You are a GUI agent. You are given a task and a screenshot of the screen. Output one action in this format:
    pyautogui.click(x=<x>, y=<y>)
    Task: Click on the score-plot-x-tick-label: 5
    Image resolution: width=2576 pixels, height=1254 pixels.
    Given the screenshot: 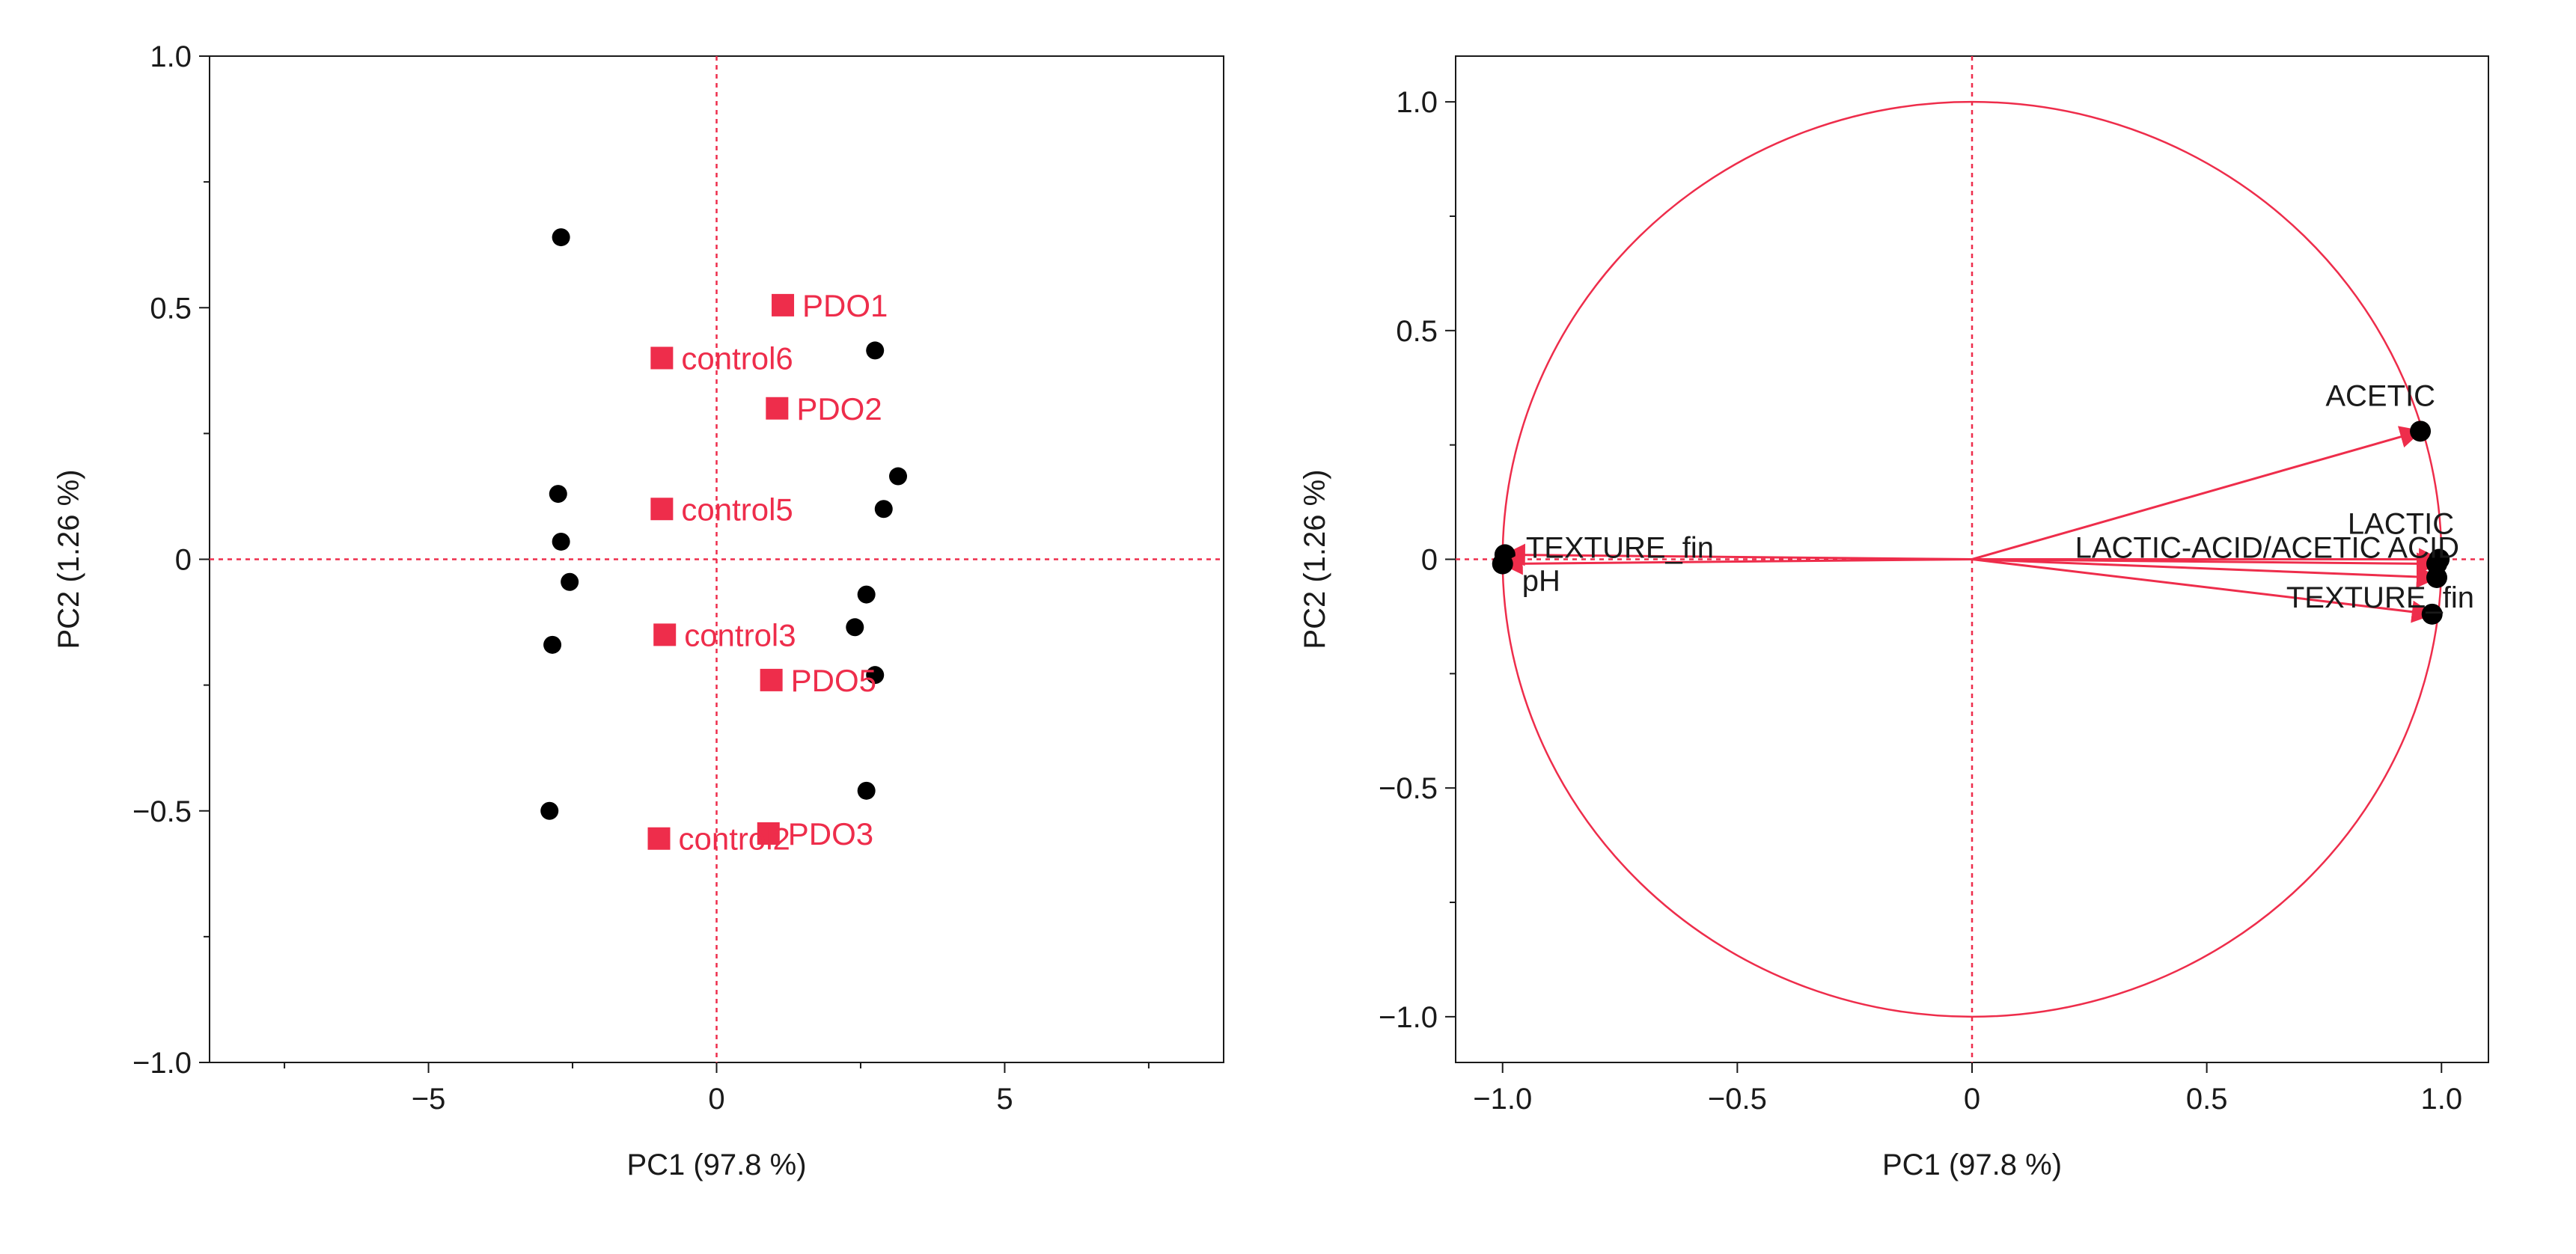 What is the action you would take?
    pyautogui.click(x=1005, y=1099)
    